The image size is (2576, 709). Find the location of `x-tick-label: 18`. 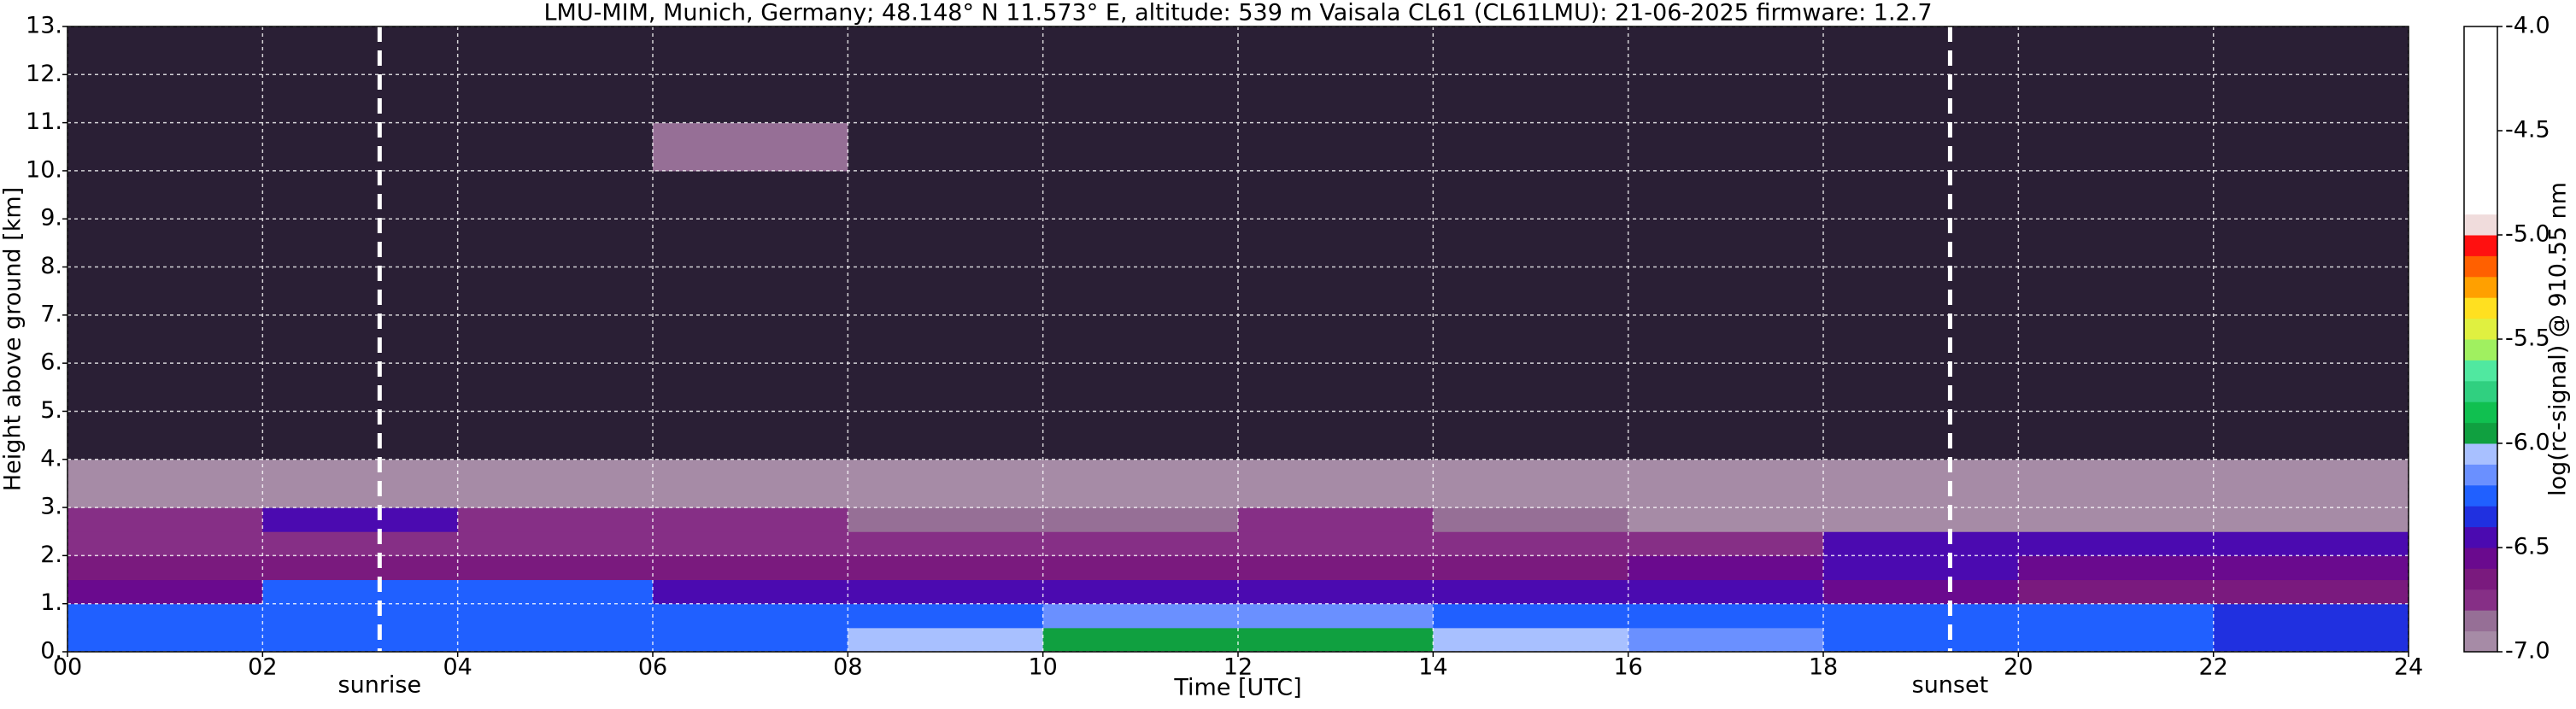

x-tick-label: 18 is located at coordinates (1824, 667).